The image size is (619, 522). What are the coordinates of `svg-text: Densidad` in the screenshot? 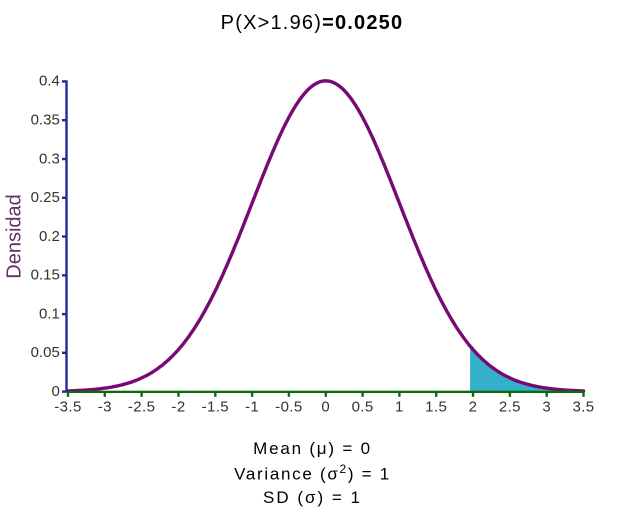 It's located at (15, 236).